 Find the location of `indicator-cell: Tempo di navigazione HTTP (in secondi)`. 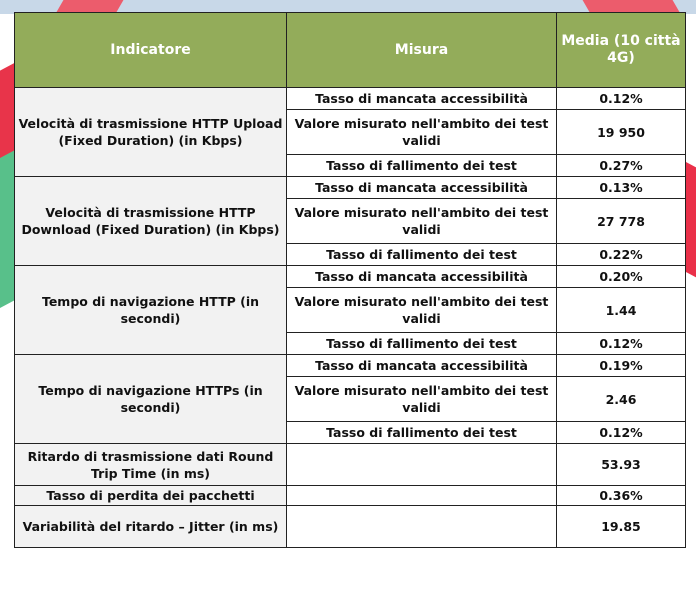

indicator-cell: Tempo di navigazione HTTP (in secondi) is located at coordinates (150, 310).